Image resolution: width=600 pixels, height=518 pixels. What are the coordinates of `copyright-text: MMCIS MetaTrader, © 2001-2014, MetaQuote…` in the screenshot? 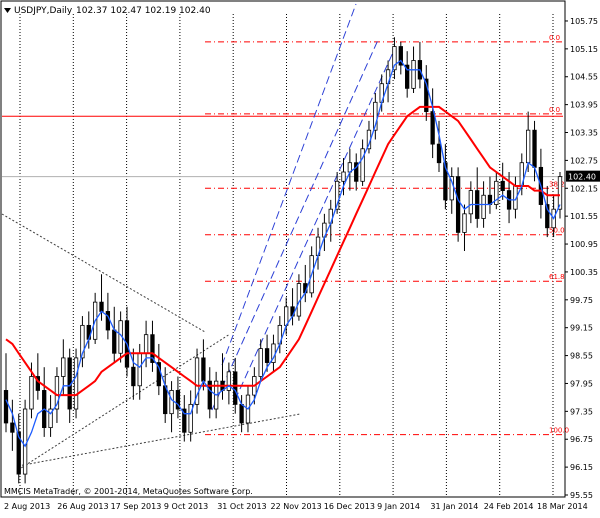 It's located at (128, 491).